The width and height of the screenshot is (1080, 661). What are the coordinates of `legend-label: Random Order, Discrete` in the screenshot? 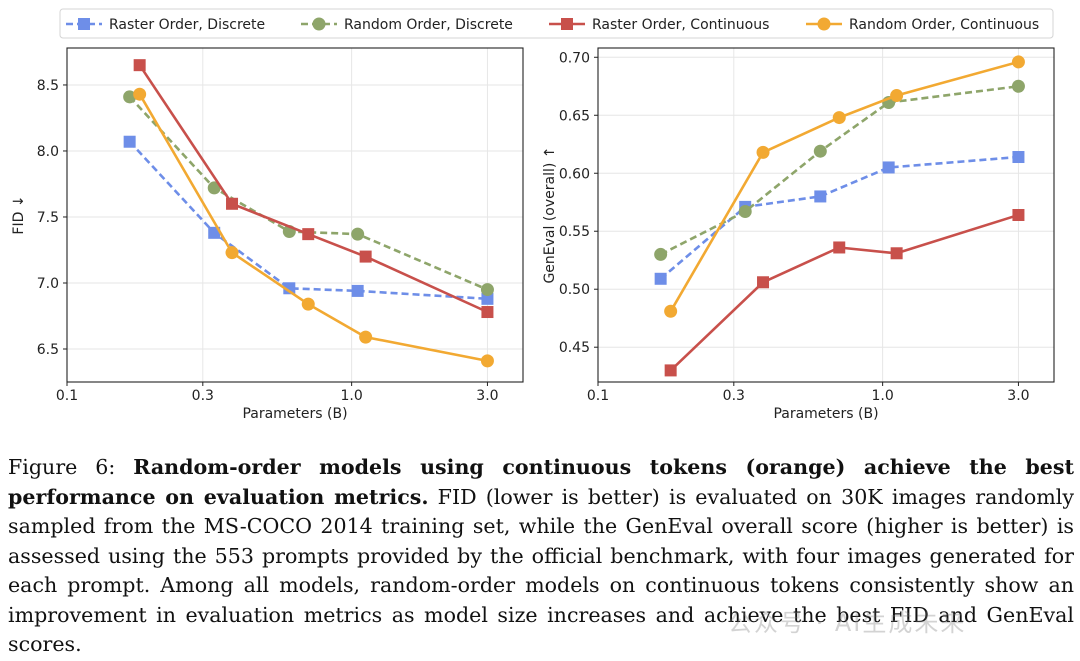 It's located at (428, 25).